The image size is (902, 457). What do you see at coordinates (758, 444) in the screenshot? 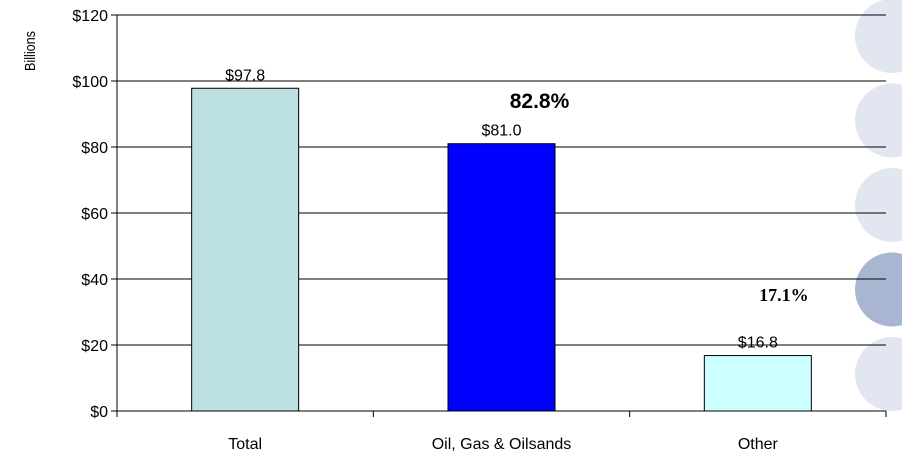
I see `category-label: Other` at bounding box center [758, 444].